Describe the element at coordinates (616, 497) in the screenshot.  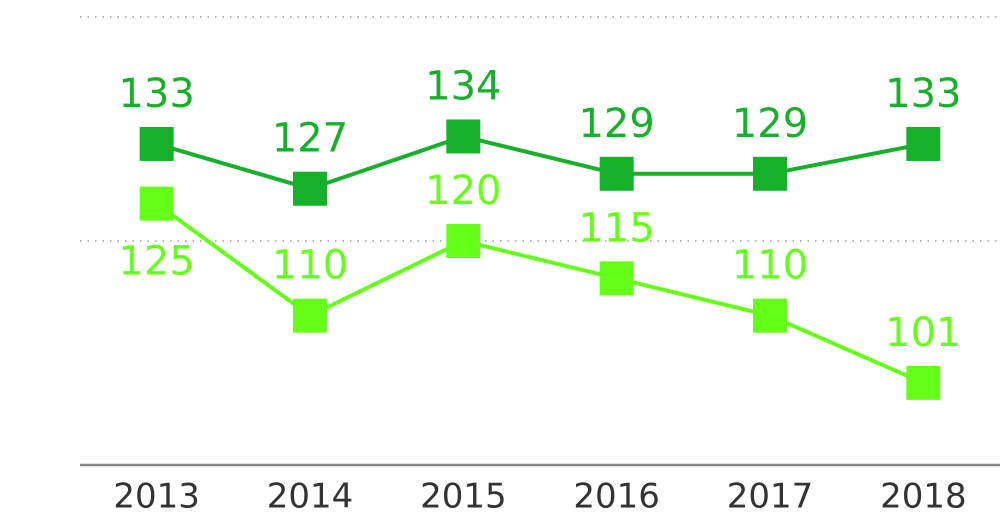
I see `x-tick-label: 2016` at that location.